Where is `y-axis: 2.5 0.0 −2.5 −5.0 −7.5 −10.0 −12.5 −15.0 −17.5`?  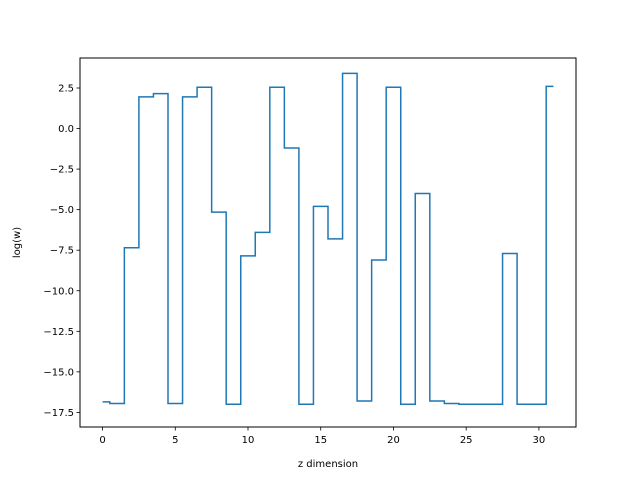 y-axis: 2.5 0.0 −2.5 −5.0 −7.5 −10.0 −12.5 −15.0 −17.5 is located at coordinates (61, 251).